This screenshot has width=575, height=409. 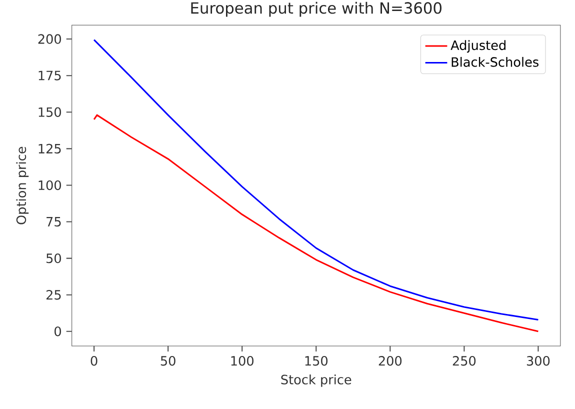 What do you see at coordinates (57, 331) in the screenshot?
I see `y-tick-label: 0` at bounding box center [57, 331].